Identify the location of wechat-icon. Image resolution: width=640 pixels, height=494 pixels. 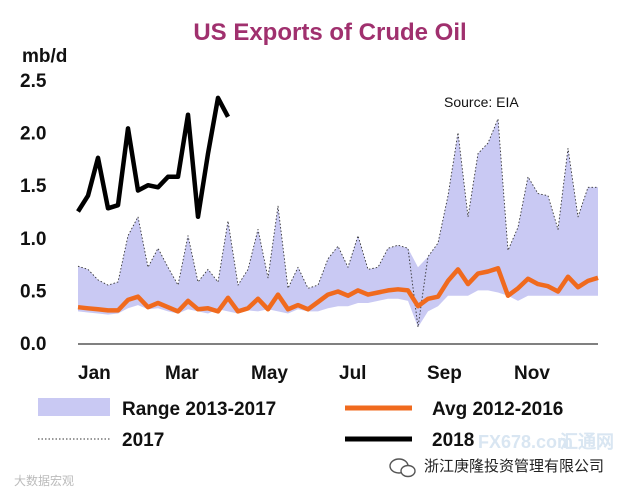
(402, 468).